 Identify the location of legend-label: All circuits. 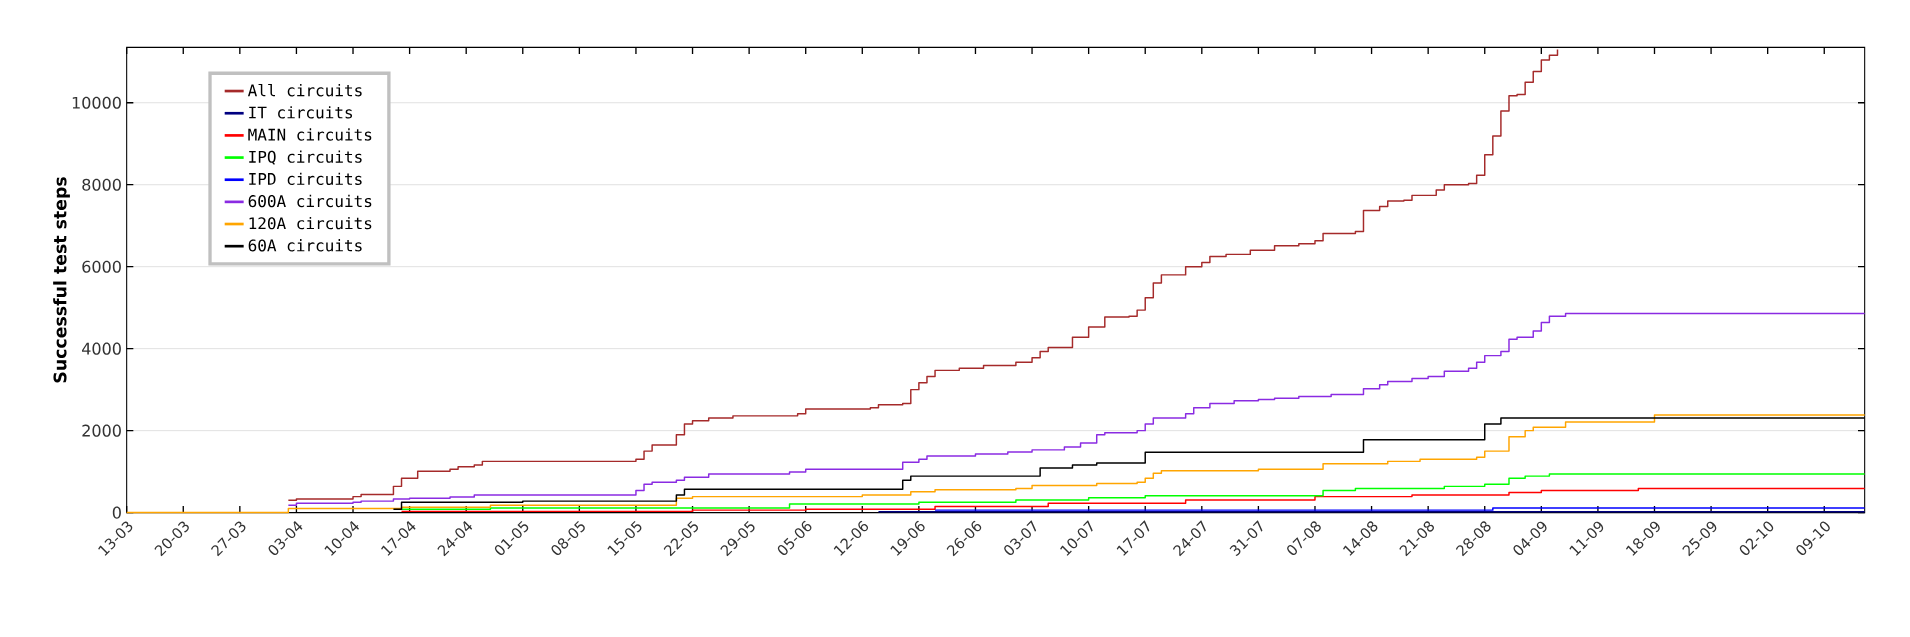
(304, 90).